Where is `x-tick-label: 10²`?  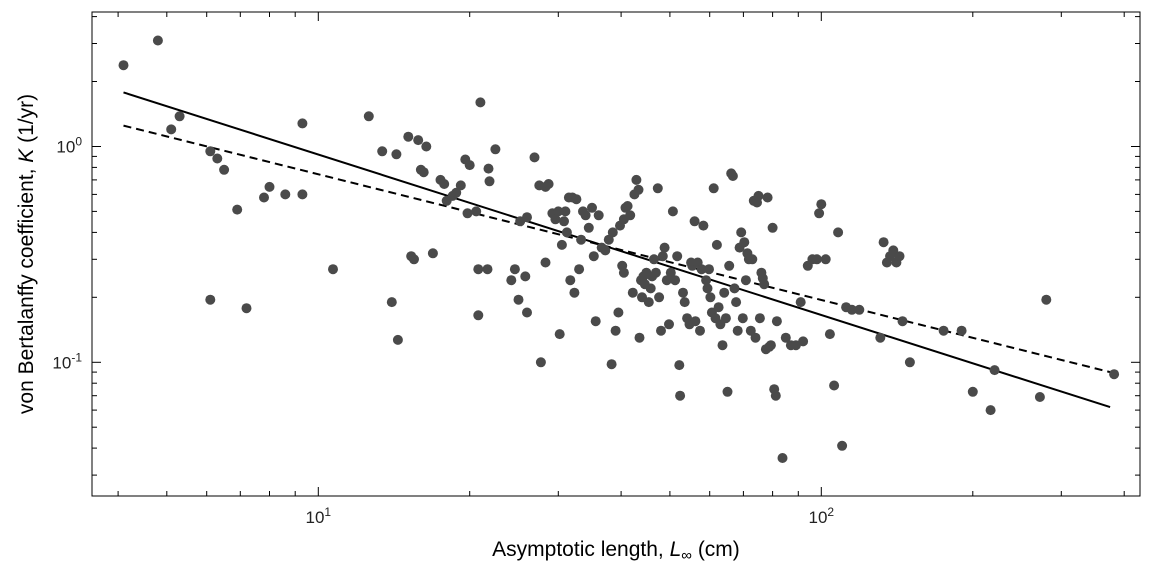 x-tick-label: 10² is located at coordinates (821, 516).